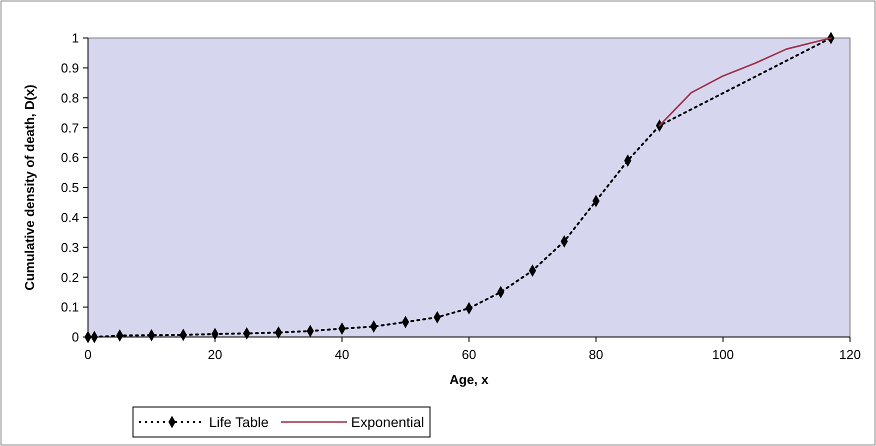  I want to click on x-tick-label: 20, so click(215, 354).